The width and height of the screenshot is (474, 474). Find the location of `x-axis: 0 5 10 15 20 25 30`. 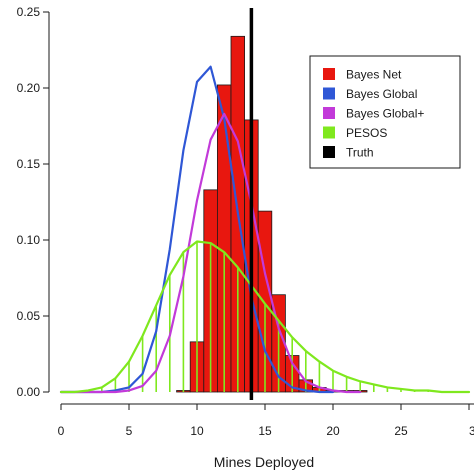

x-axis: 0 5 10 15 20 25 30 is located at coordinates (266, 420).